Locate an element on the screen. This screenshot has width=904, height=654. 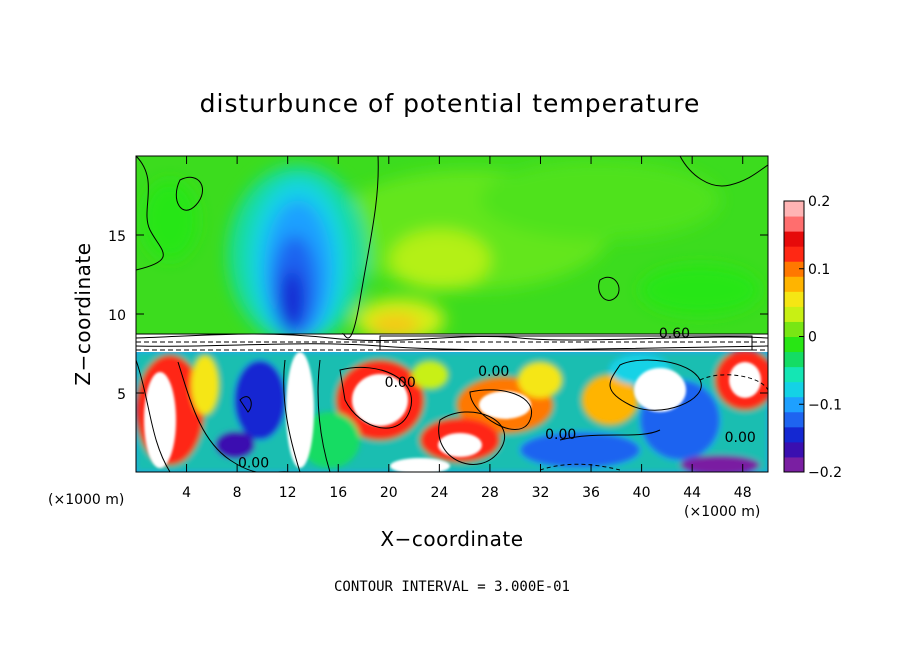
x-tick-label: 24 is located at coordinates (439, 493).